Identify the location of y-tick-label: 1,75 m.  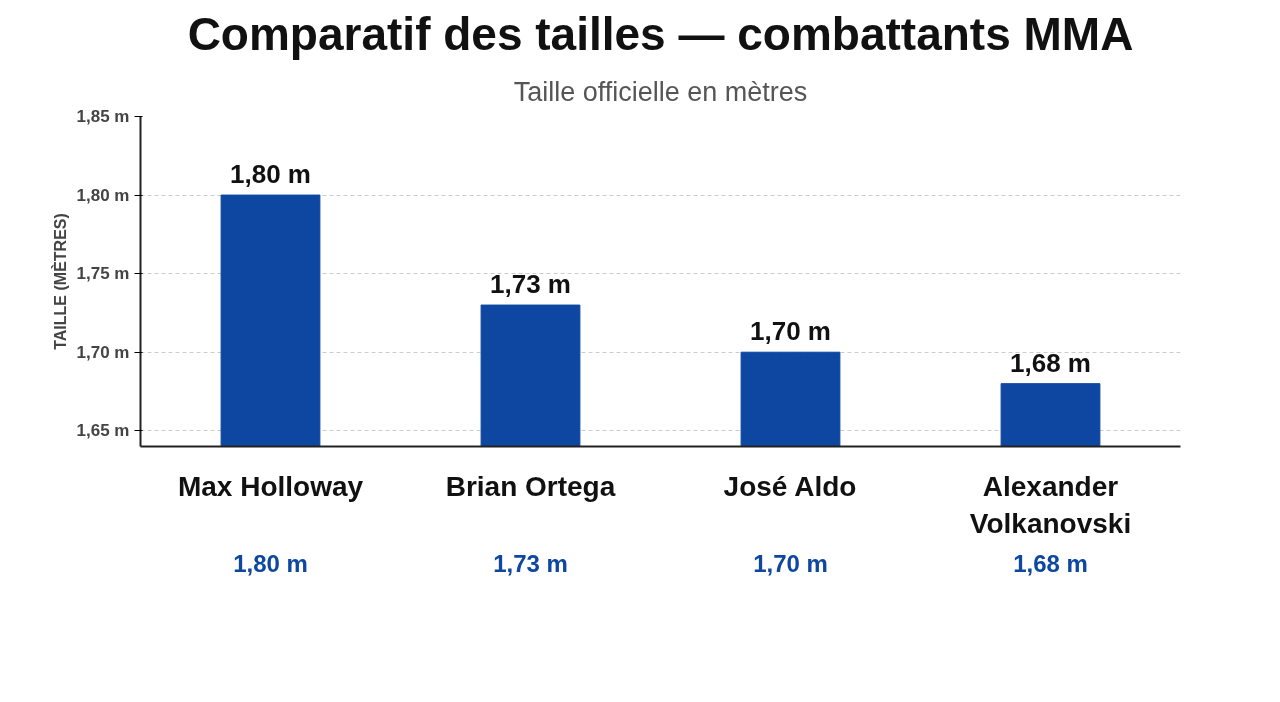
(103, 274).